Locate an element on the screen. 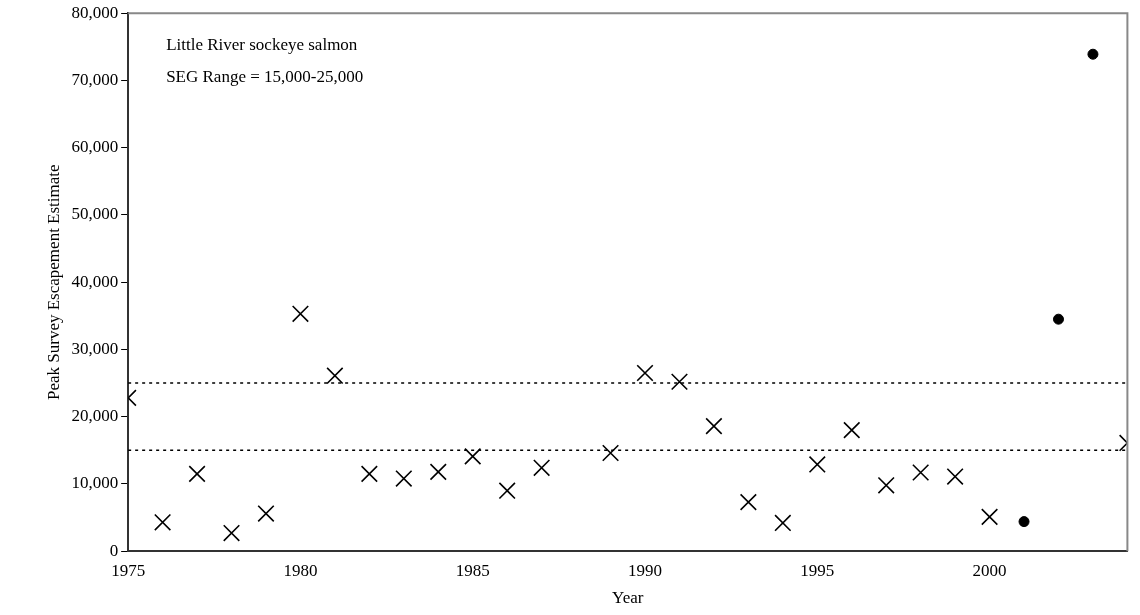 The width and height of the screenshot is (1140, 615). y-tick-label: 50,000 is located at coordinates (95, 214).